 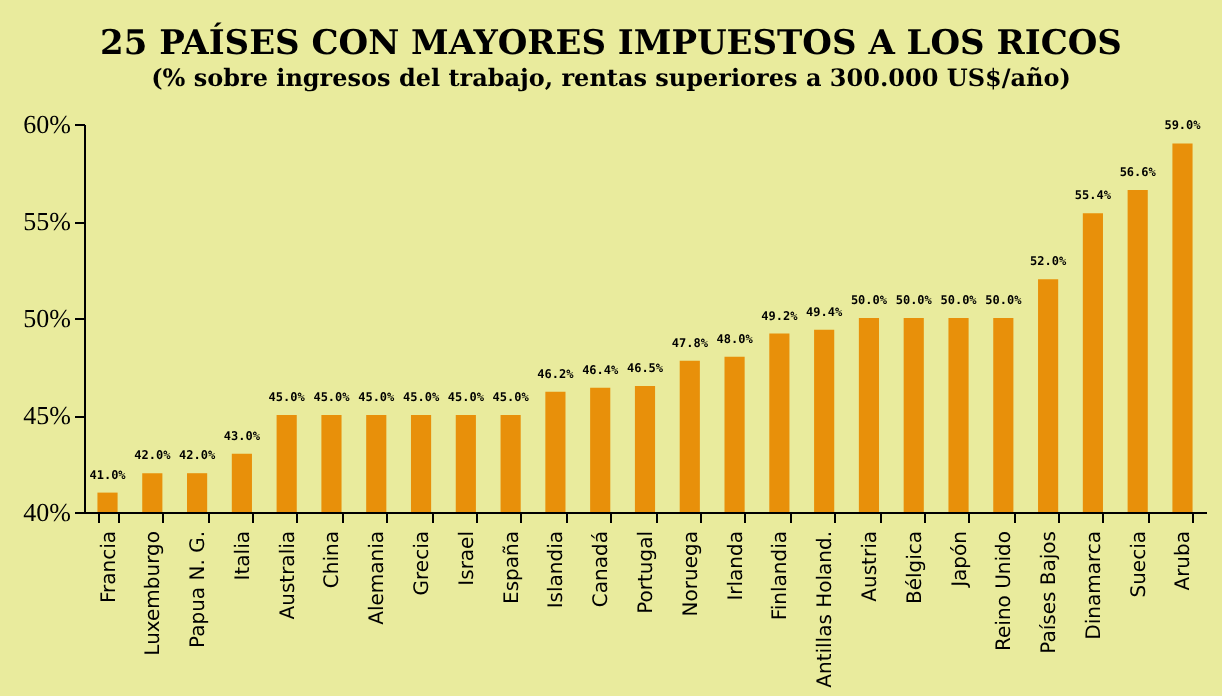 I want to click on x-tick-label: Papua N. G., so click(x=199, y=589).